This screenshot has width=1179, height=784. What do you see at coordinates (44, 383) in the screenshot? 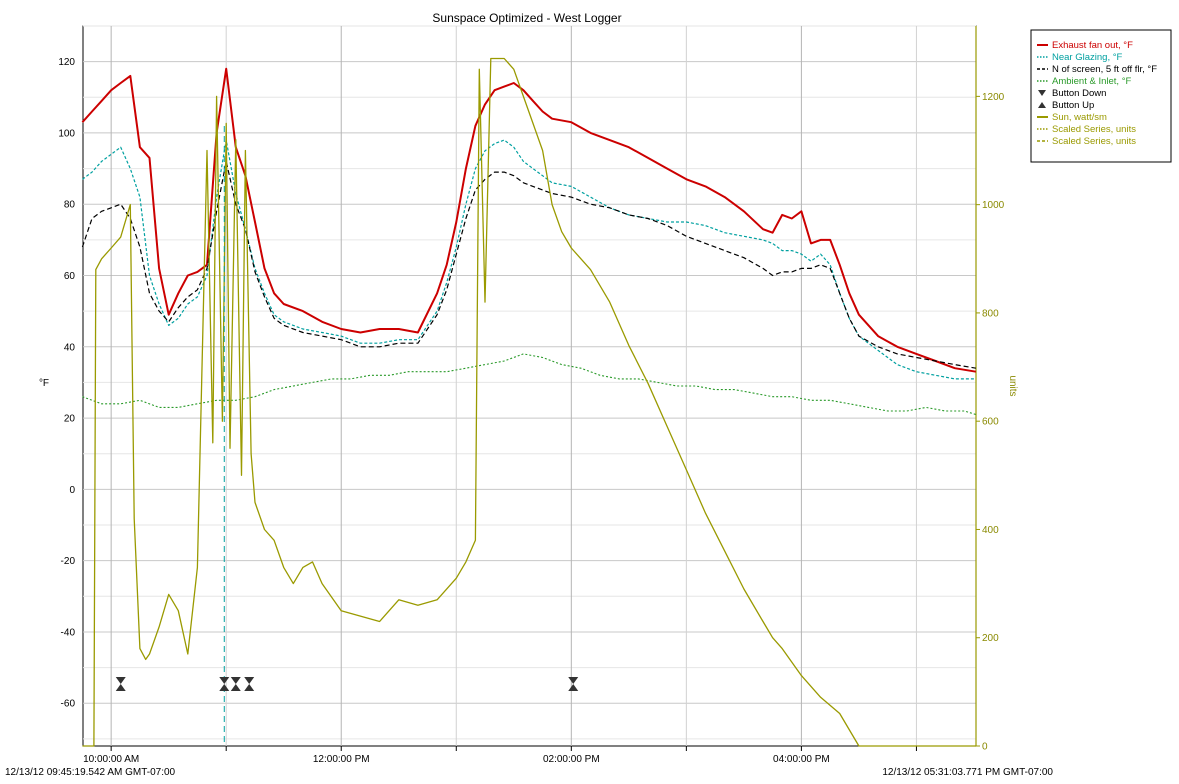
I see `y-axis-label: °F` at bounding box center [44, 383].